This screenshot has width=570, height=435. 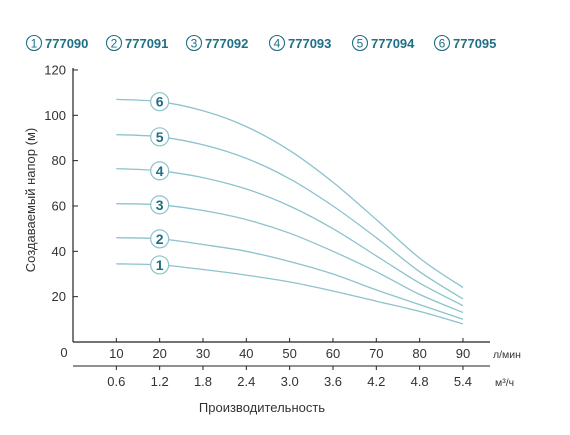 What do you see at coordinates (59, 251) in the screenshot?
I see `y-tick-label: 40` at bounding box center [59, 251].